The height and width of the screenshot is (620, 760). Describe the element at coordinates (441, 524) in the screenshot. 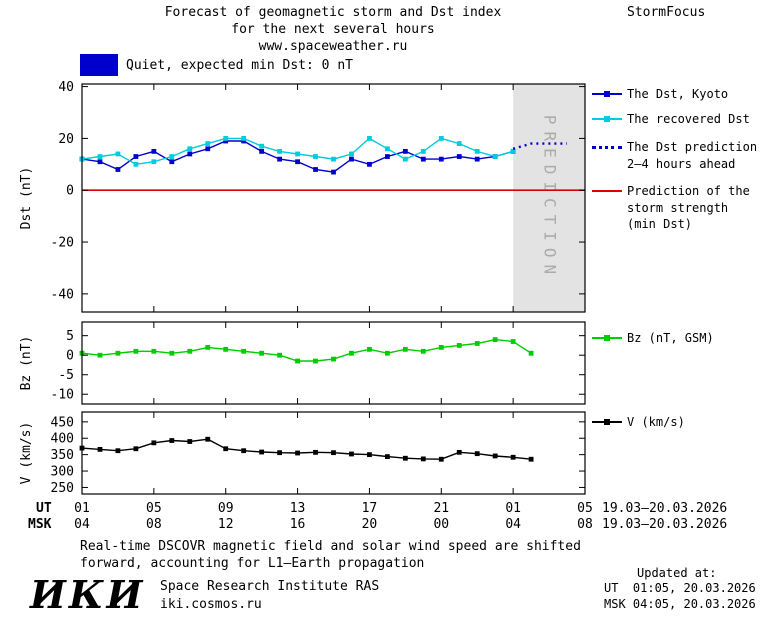

I see `svg-text: 00` at that location.